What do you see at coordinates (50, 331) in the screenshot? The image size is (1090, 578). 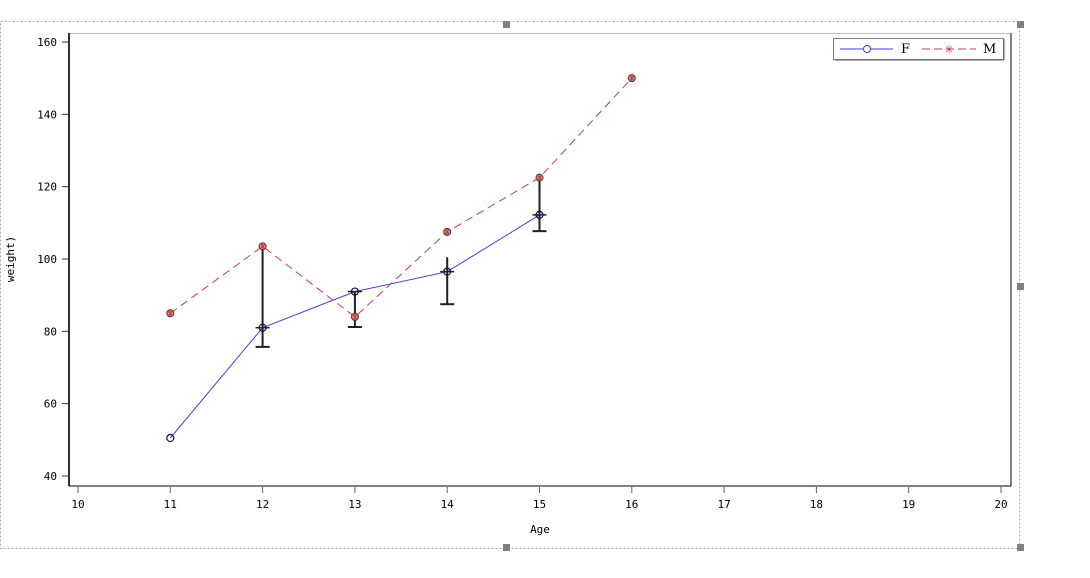 I see `y-tick-label: 80` at bounding box center [50, 331].